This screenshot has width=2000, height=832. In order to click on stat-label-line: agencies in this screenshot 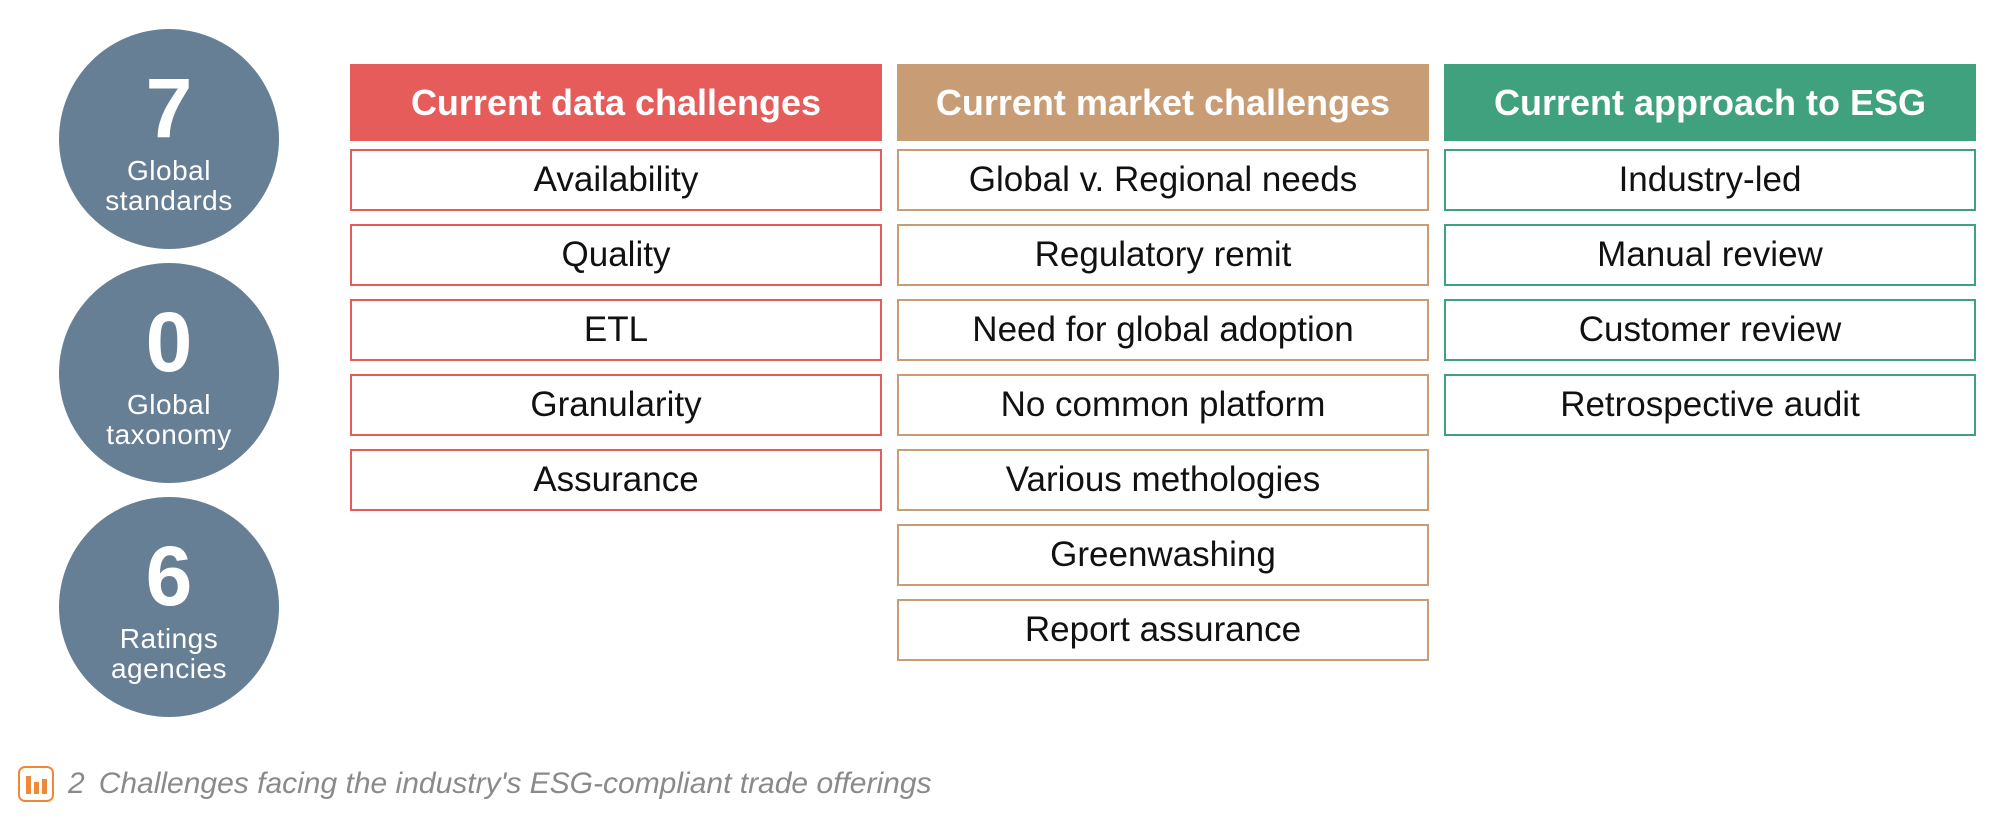, I will do `click(169, 668)`.